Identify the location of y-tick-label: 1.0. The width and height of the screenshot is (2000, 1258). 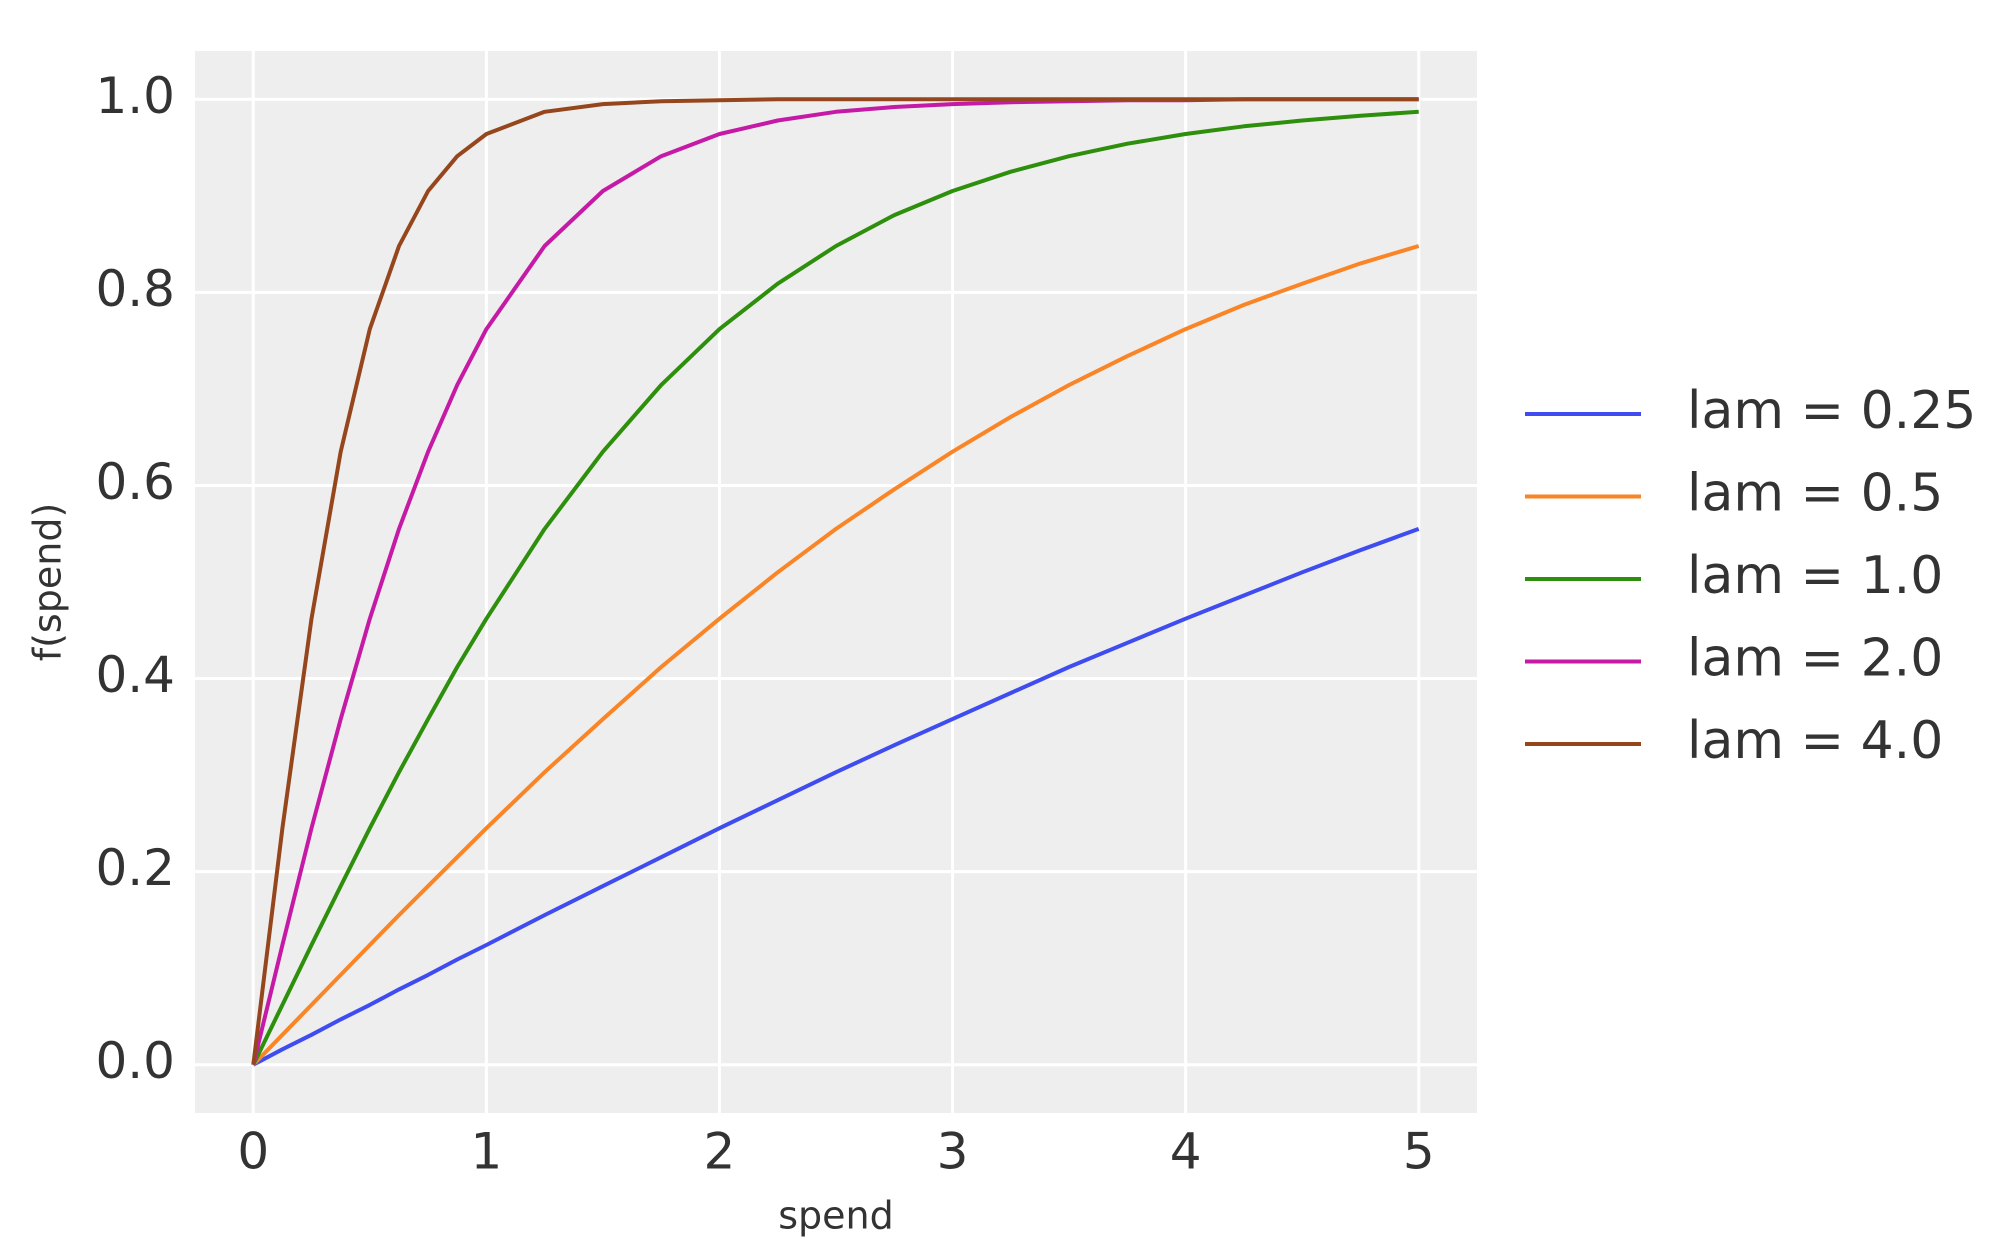
(135, 96).